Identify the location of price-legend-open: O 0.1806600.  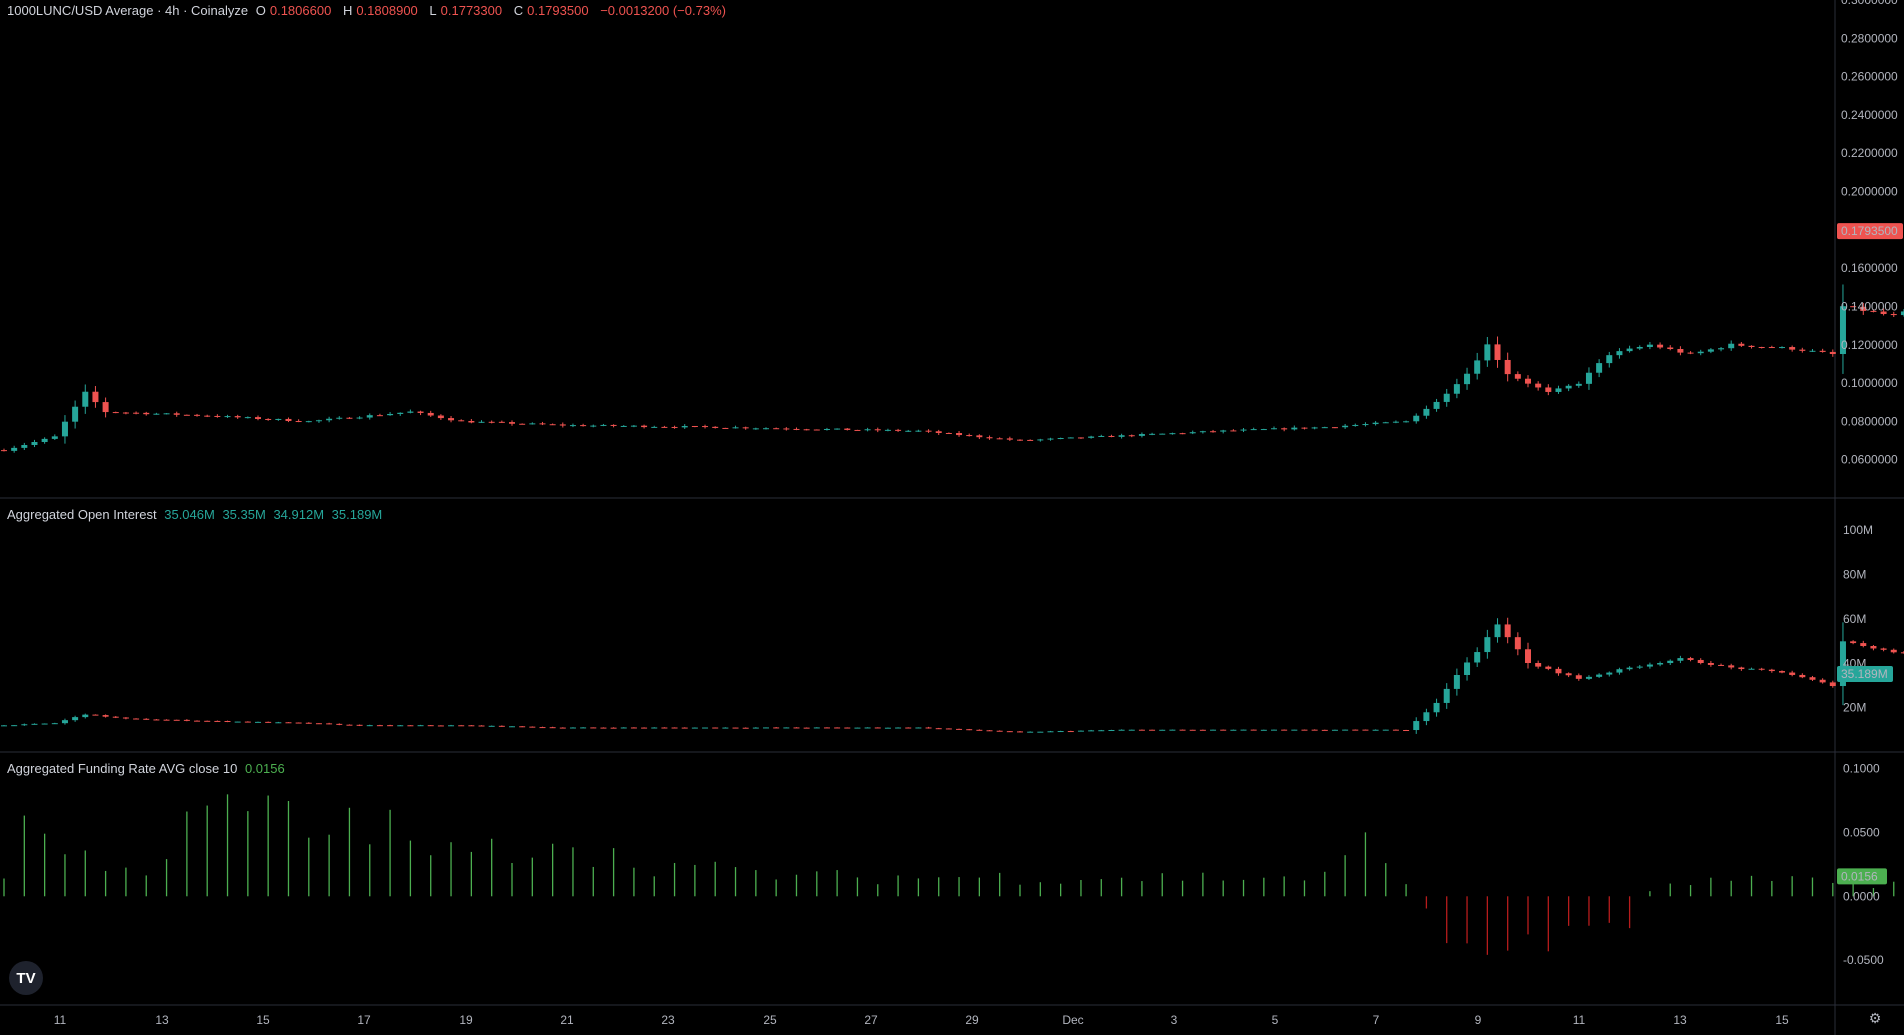
(296, 10).